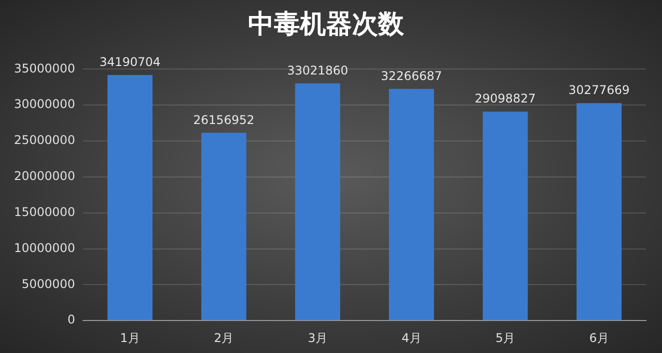 The height and width of the screenshot is (353, 662). Describe the element at coordinates (45, 247) in the screenshot. I see `y-tick-label: 10000000` at that location.